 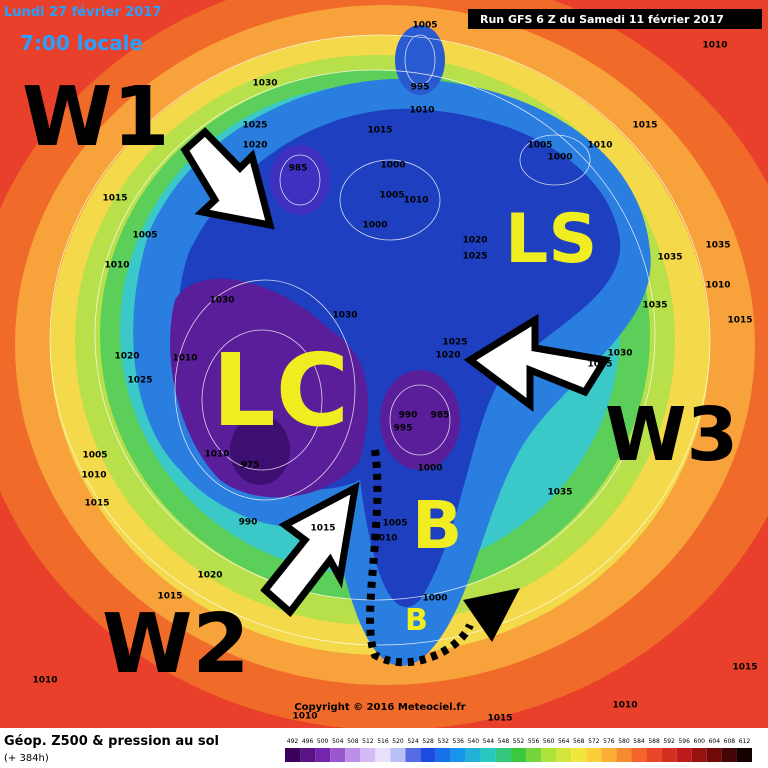 I want to click on scale-label: 540, so click(x=474, y=741).